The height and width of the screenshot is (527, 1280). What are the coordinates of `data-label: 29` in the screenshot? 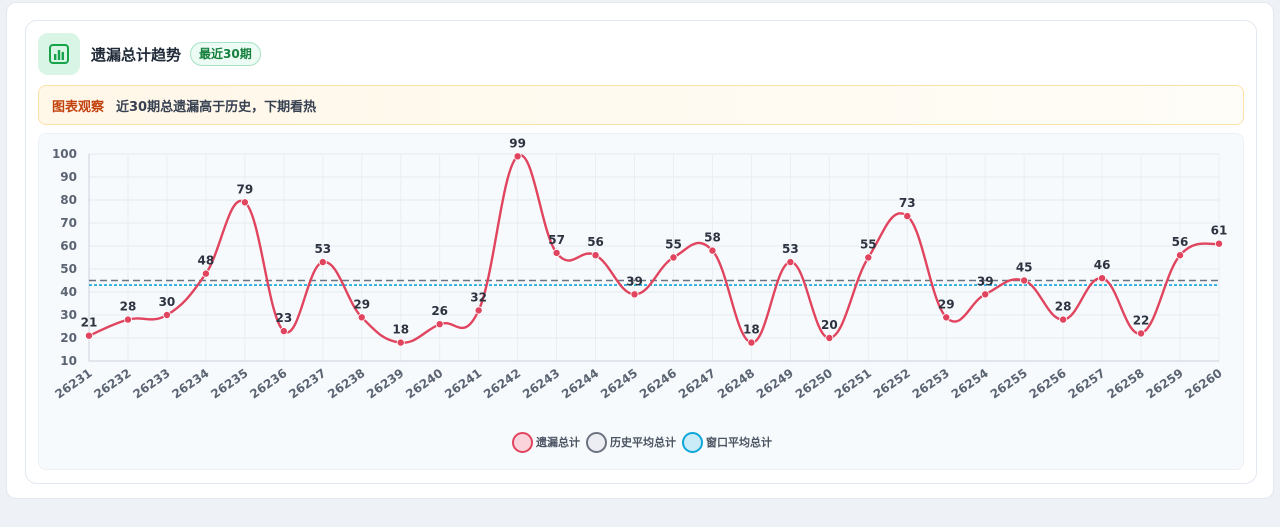 It's located at (946, 304).